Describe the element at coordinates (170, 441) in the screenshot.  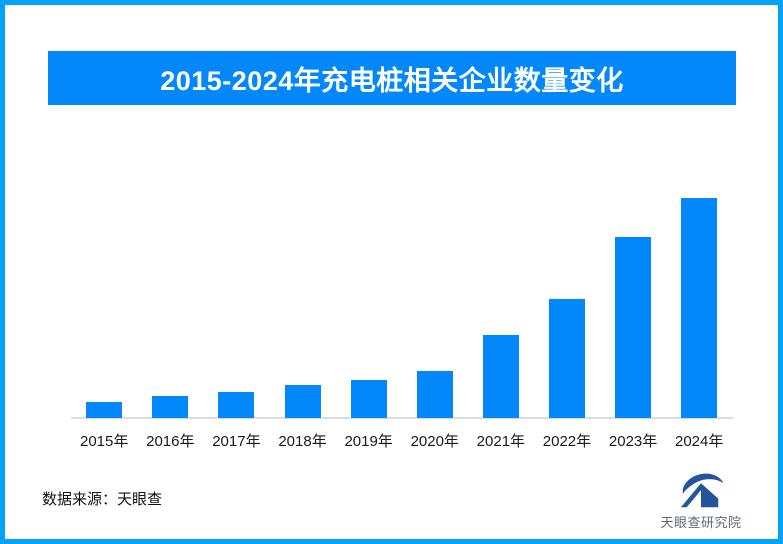
I see `x-tick-label: 2016年` at that location.